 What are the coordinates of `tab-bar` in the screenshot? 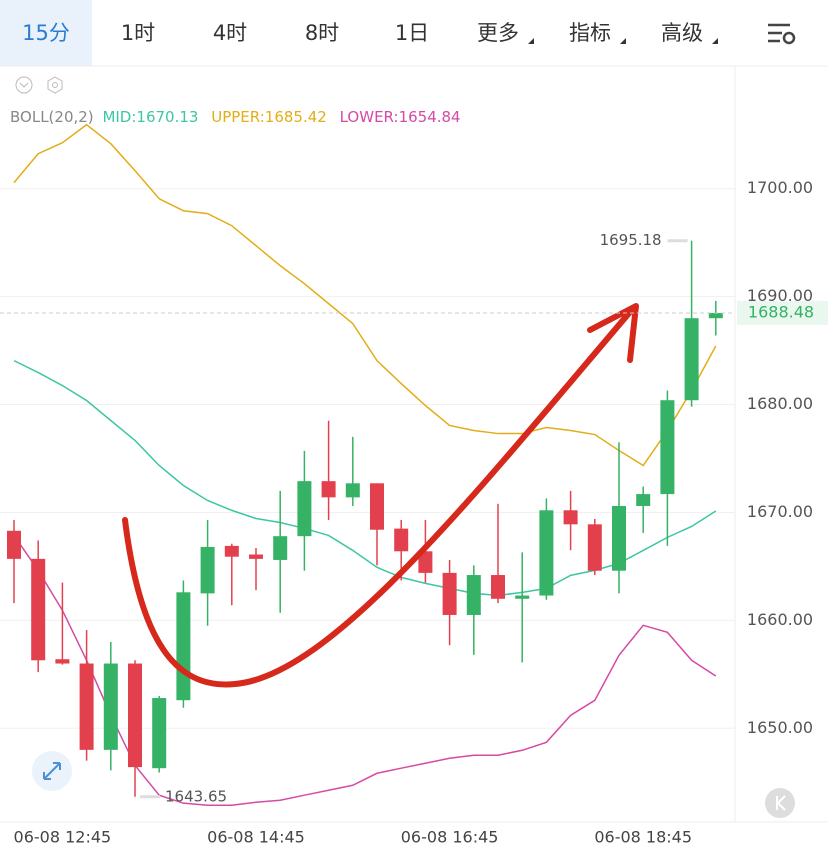 It's located at (414, 33).